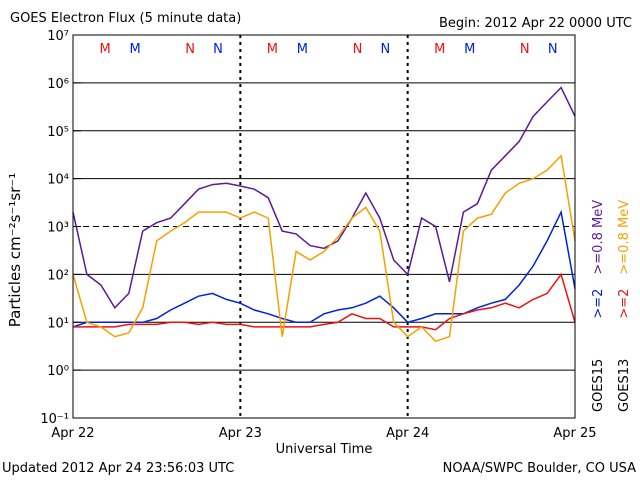  Describe the element at coordinates (125, 18) in the screenshot. I see `chart-title: GOES Electron Flux (5 minute data)` at that location.